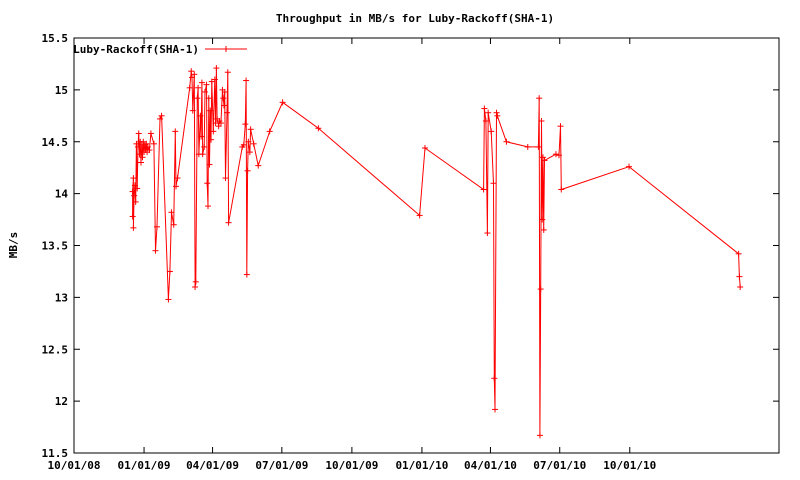 The height and width of the screenshot is (480, 800). Describe the element at coordinates (55, 349) in the screenshot. I see `y-tick-label: 12.5` at that location.